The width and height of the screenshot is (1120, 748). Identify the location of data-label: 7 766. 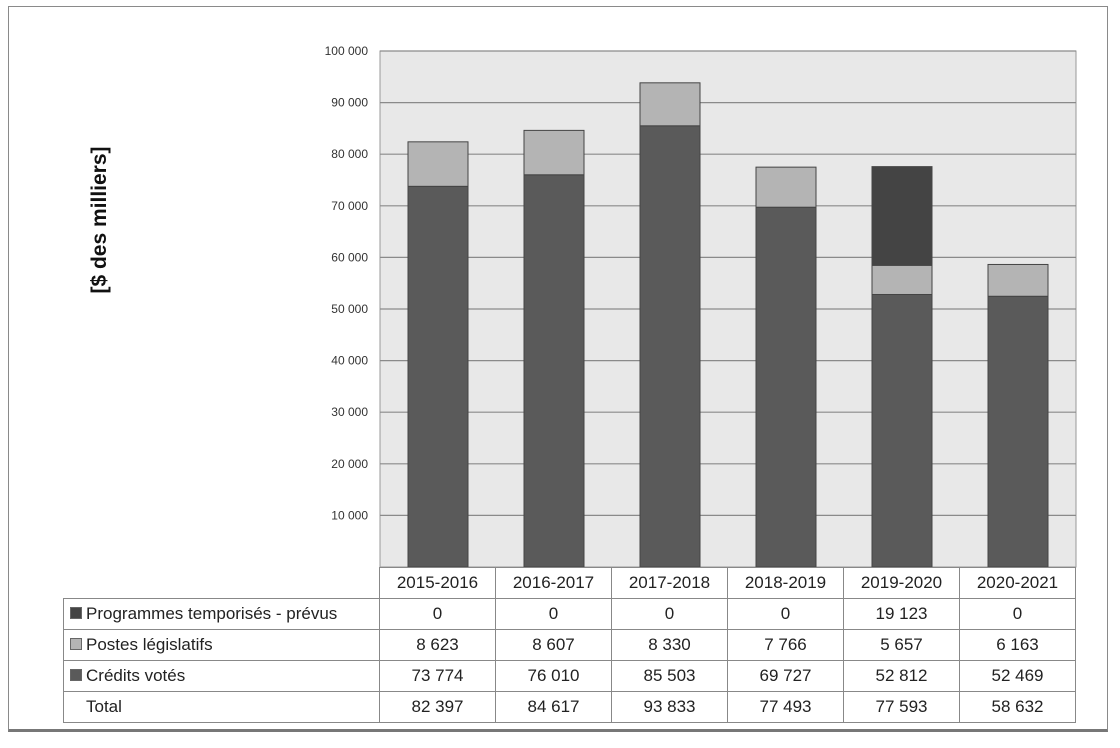
(785, 645).